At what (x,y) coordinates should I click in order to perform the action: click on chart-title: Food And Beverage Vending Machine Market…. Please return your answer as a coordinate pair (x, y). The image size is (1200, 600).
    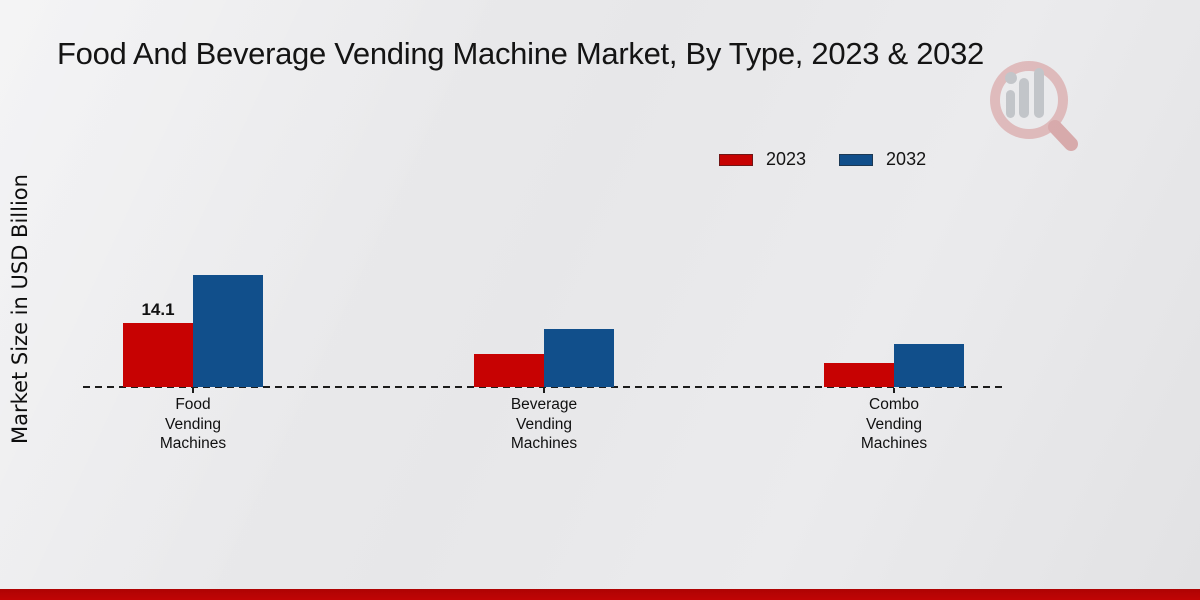
    Looking at the image, I should click on (520, 53).